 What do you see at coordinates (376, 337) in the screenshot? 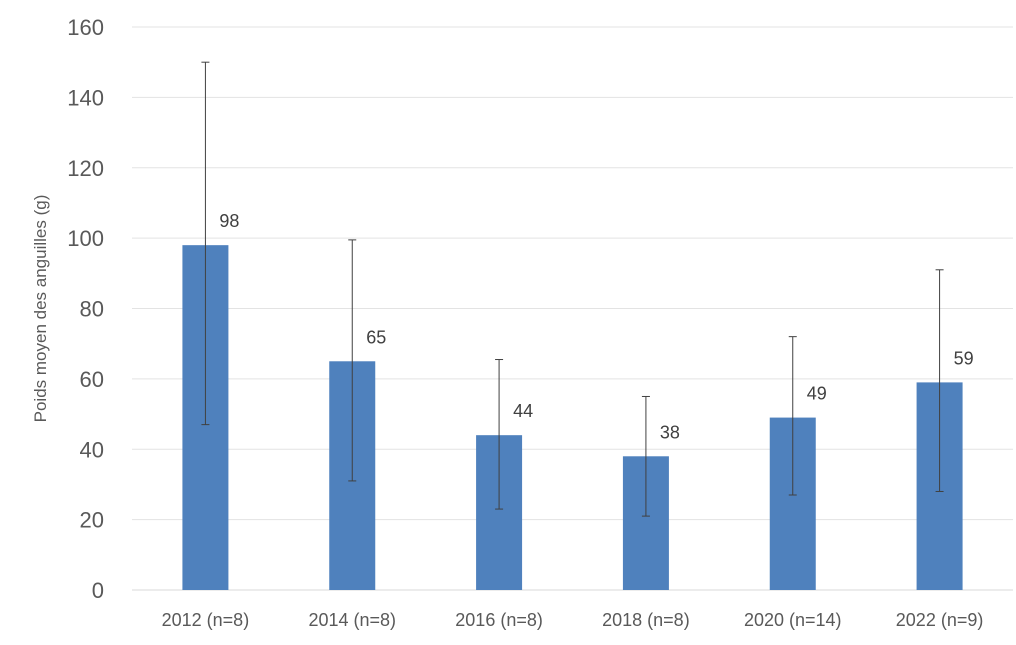
I see `data-label: 65` at bounding box center [376, 337].